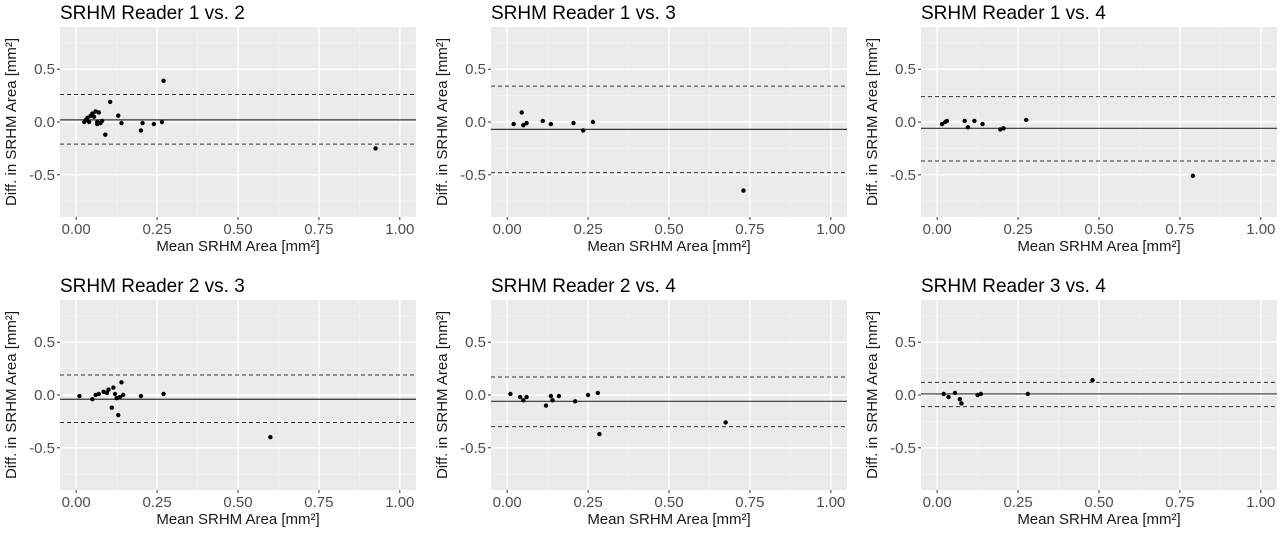  What do you see at coordinates (583, 13) in the screenshot?
I see `panel-title: SRHM Reader 1 vs. 3` at bounding box center [583, 13].